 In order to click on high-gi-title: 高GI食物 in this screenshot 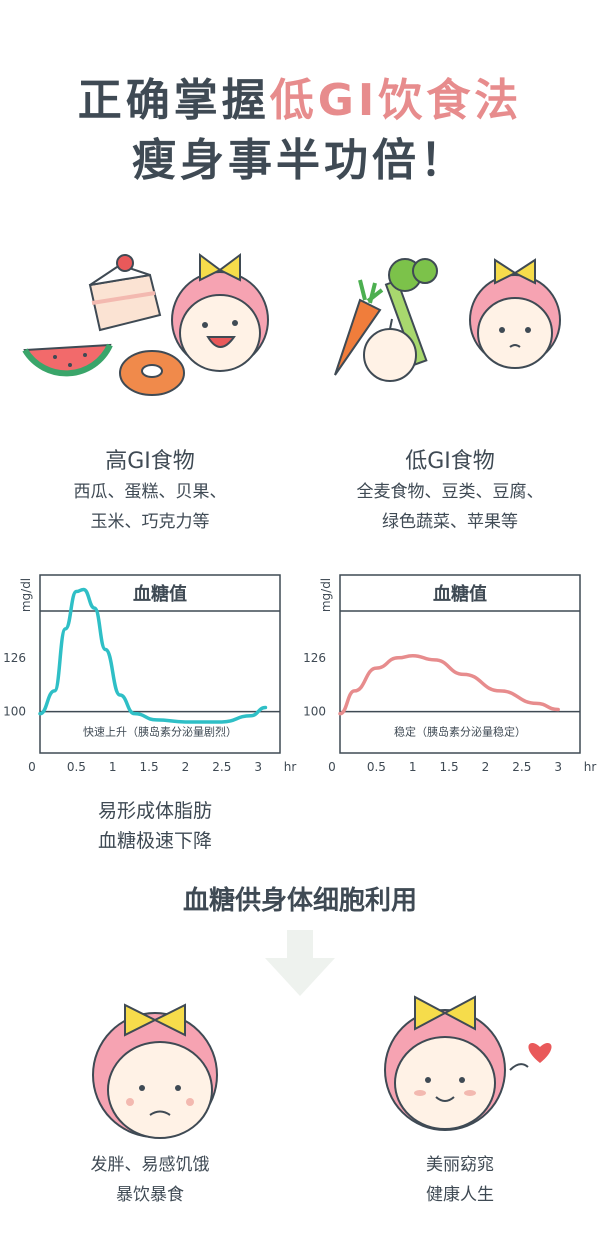, I will do `click(150, 461)`.